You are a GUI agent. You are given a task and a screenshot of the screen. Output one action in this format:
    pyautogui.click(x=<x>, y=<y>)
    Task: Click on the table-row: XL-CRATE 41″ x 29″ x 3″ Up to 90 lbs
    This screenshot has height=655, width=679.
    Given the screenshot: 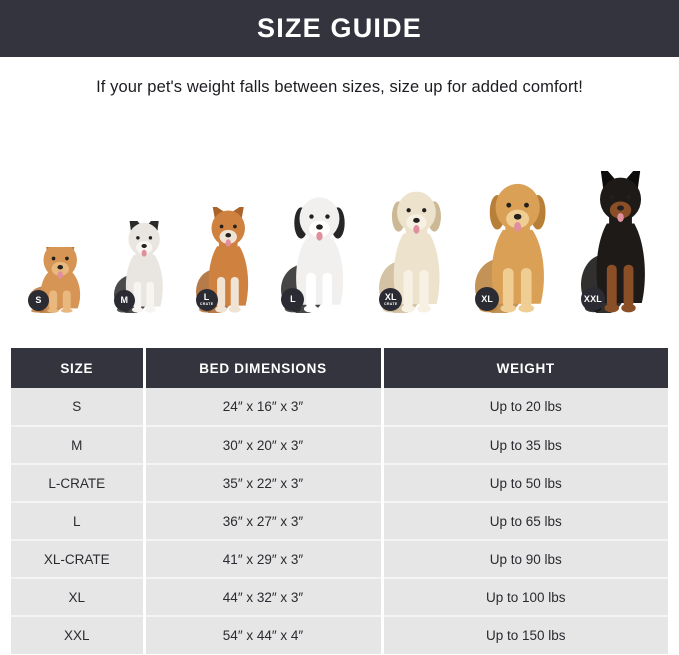 What is the action you would take?
    pyautogui.click(x=339, y=559)
    